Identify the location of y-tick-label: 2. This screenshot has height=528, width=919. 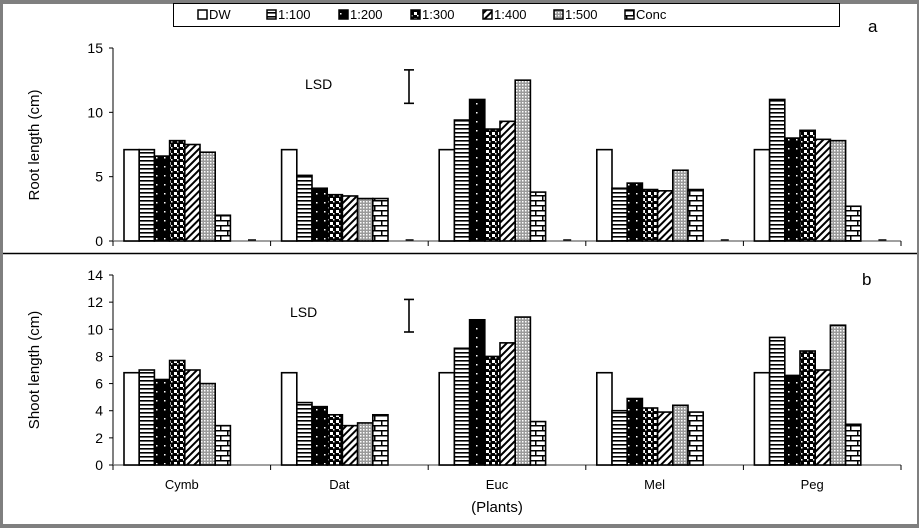
(99, 438).